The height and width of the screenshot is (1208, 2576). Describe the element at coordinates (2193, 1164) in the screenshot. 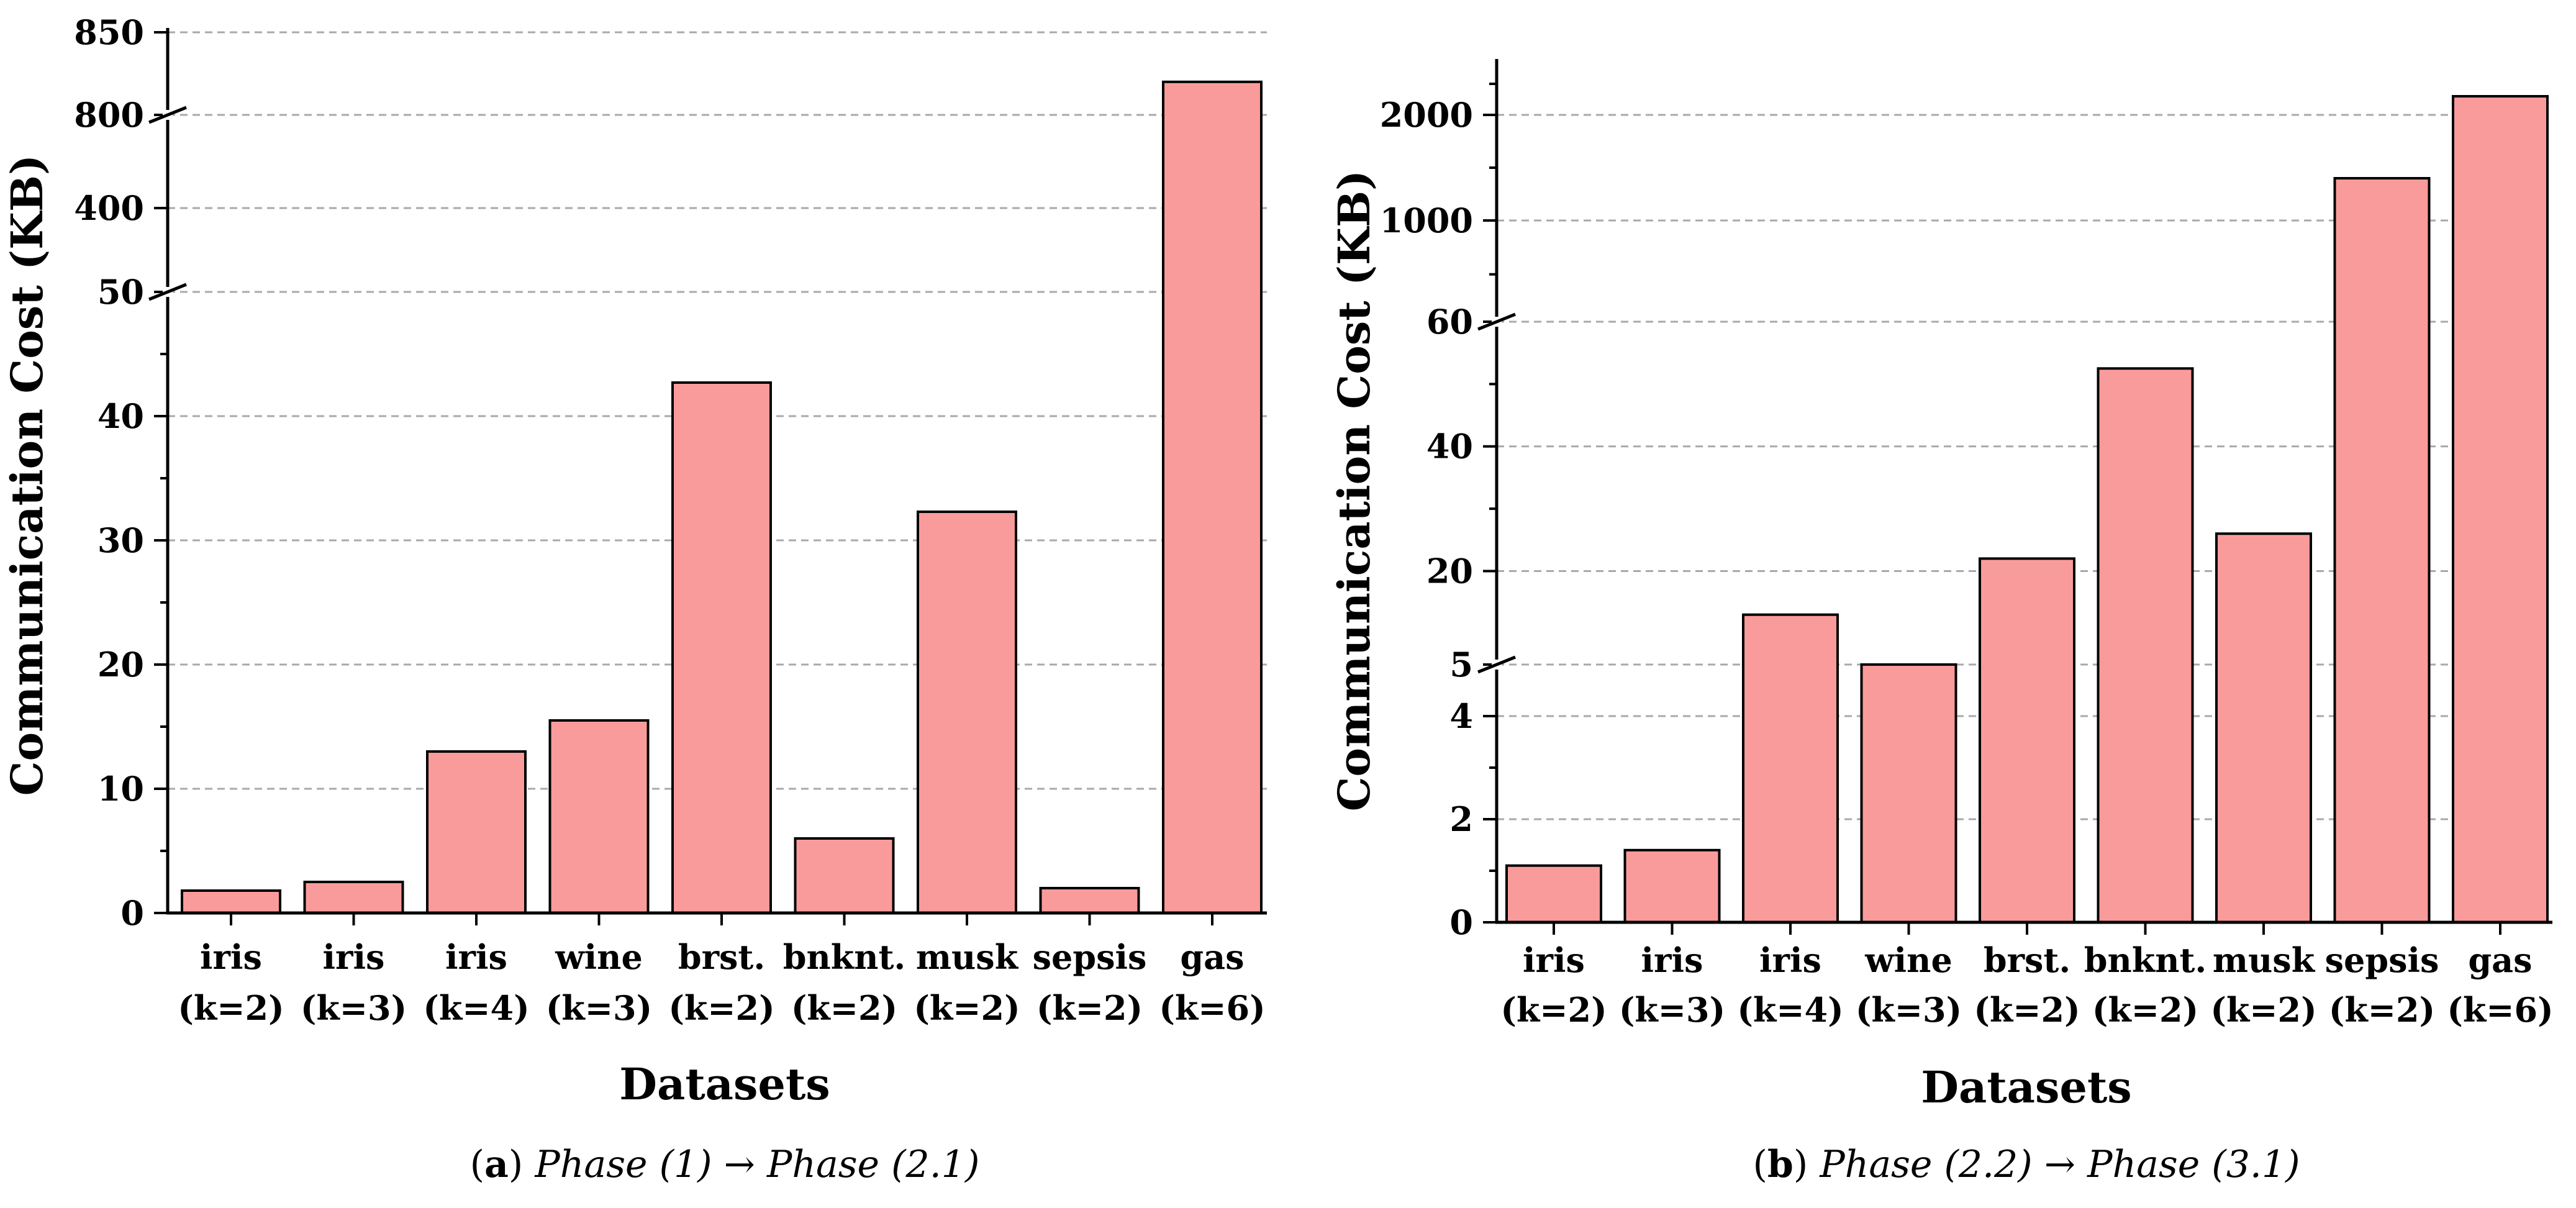

I see `caption-to: Phase (3.1)` at that location.